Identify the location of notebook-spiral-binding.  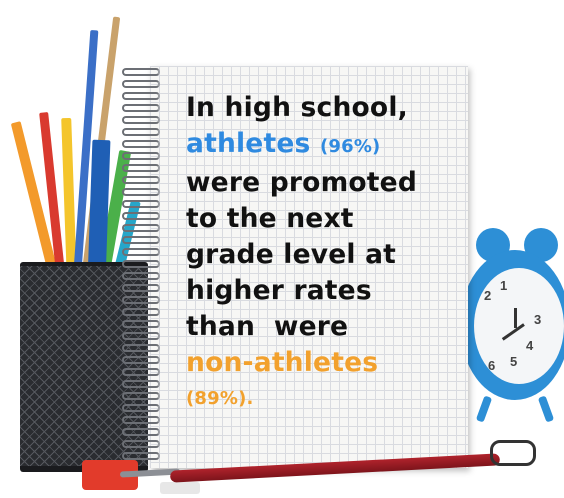
(142, 267).